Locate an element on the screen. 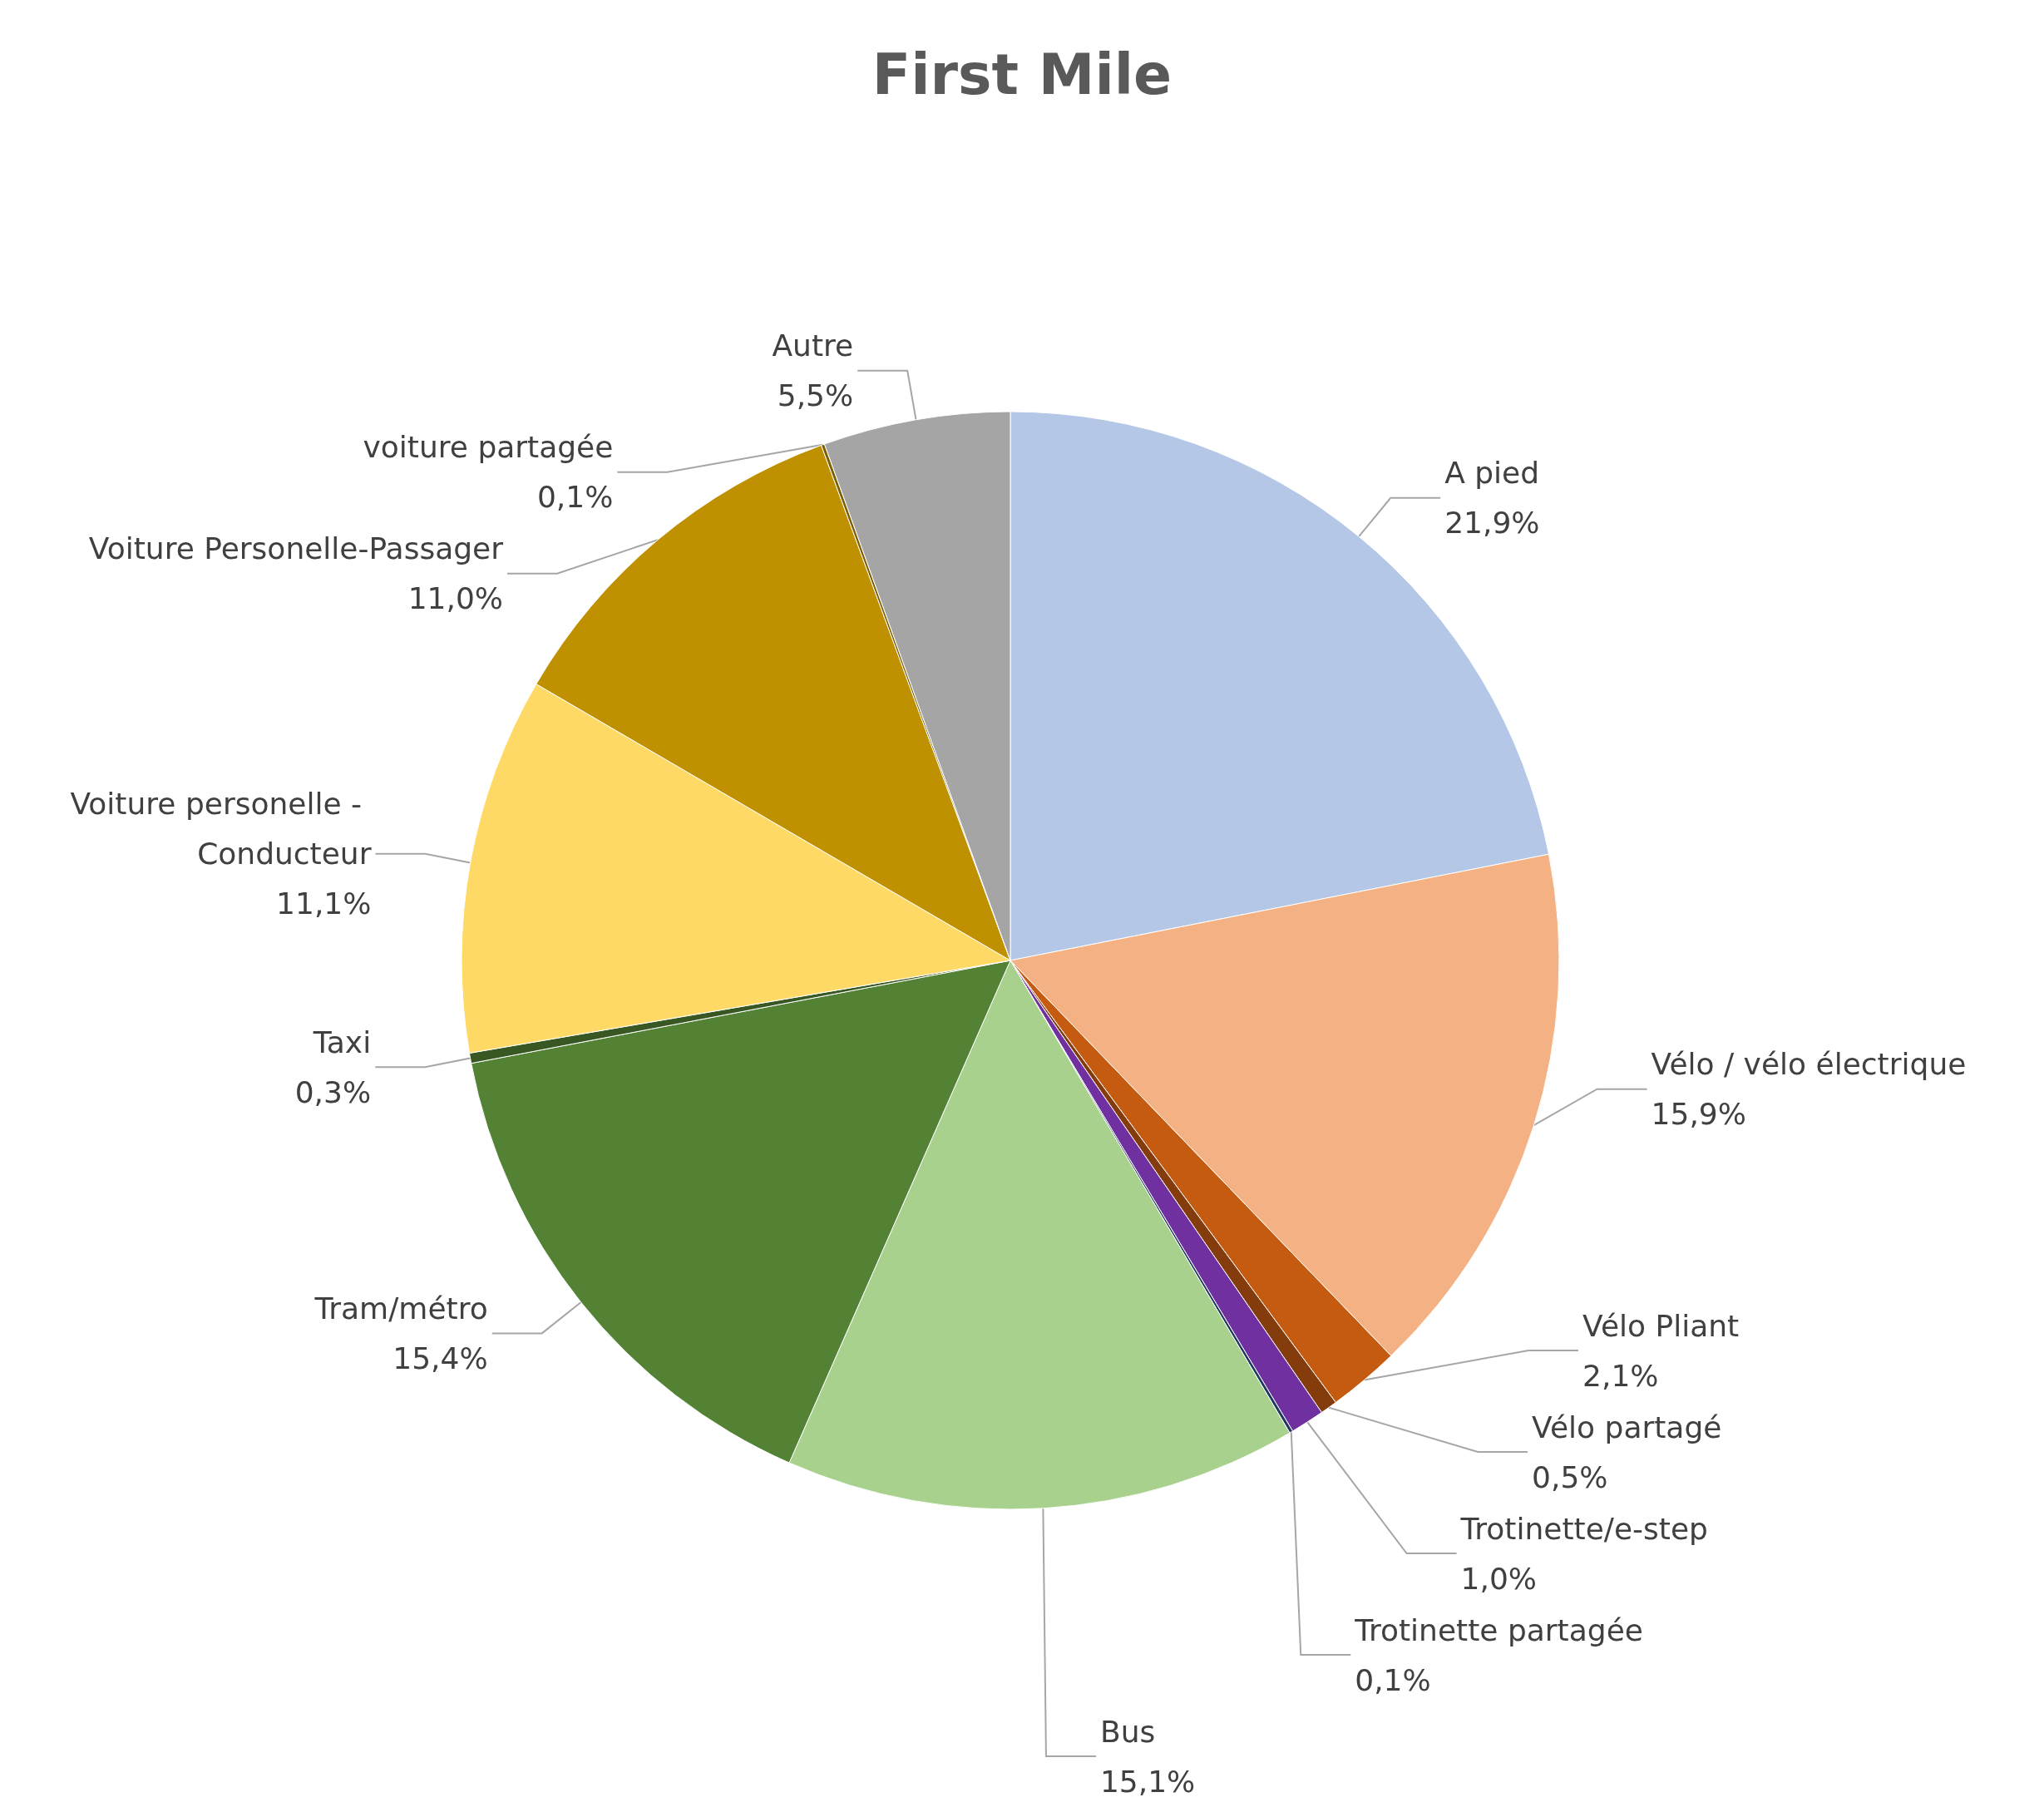  data-label: 5,5% is located at coordinates (815, 395).